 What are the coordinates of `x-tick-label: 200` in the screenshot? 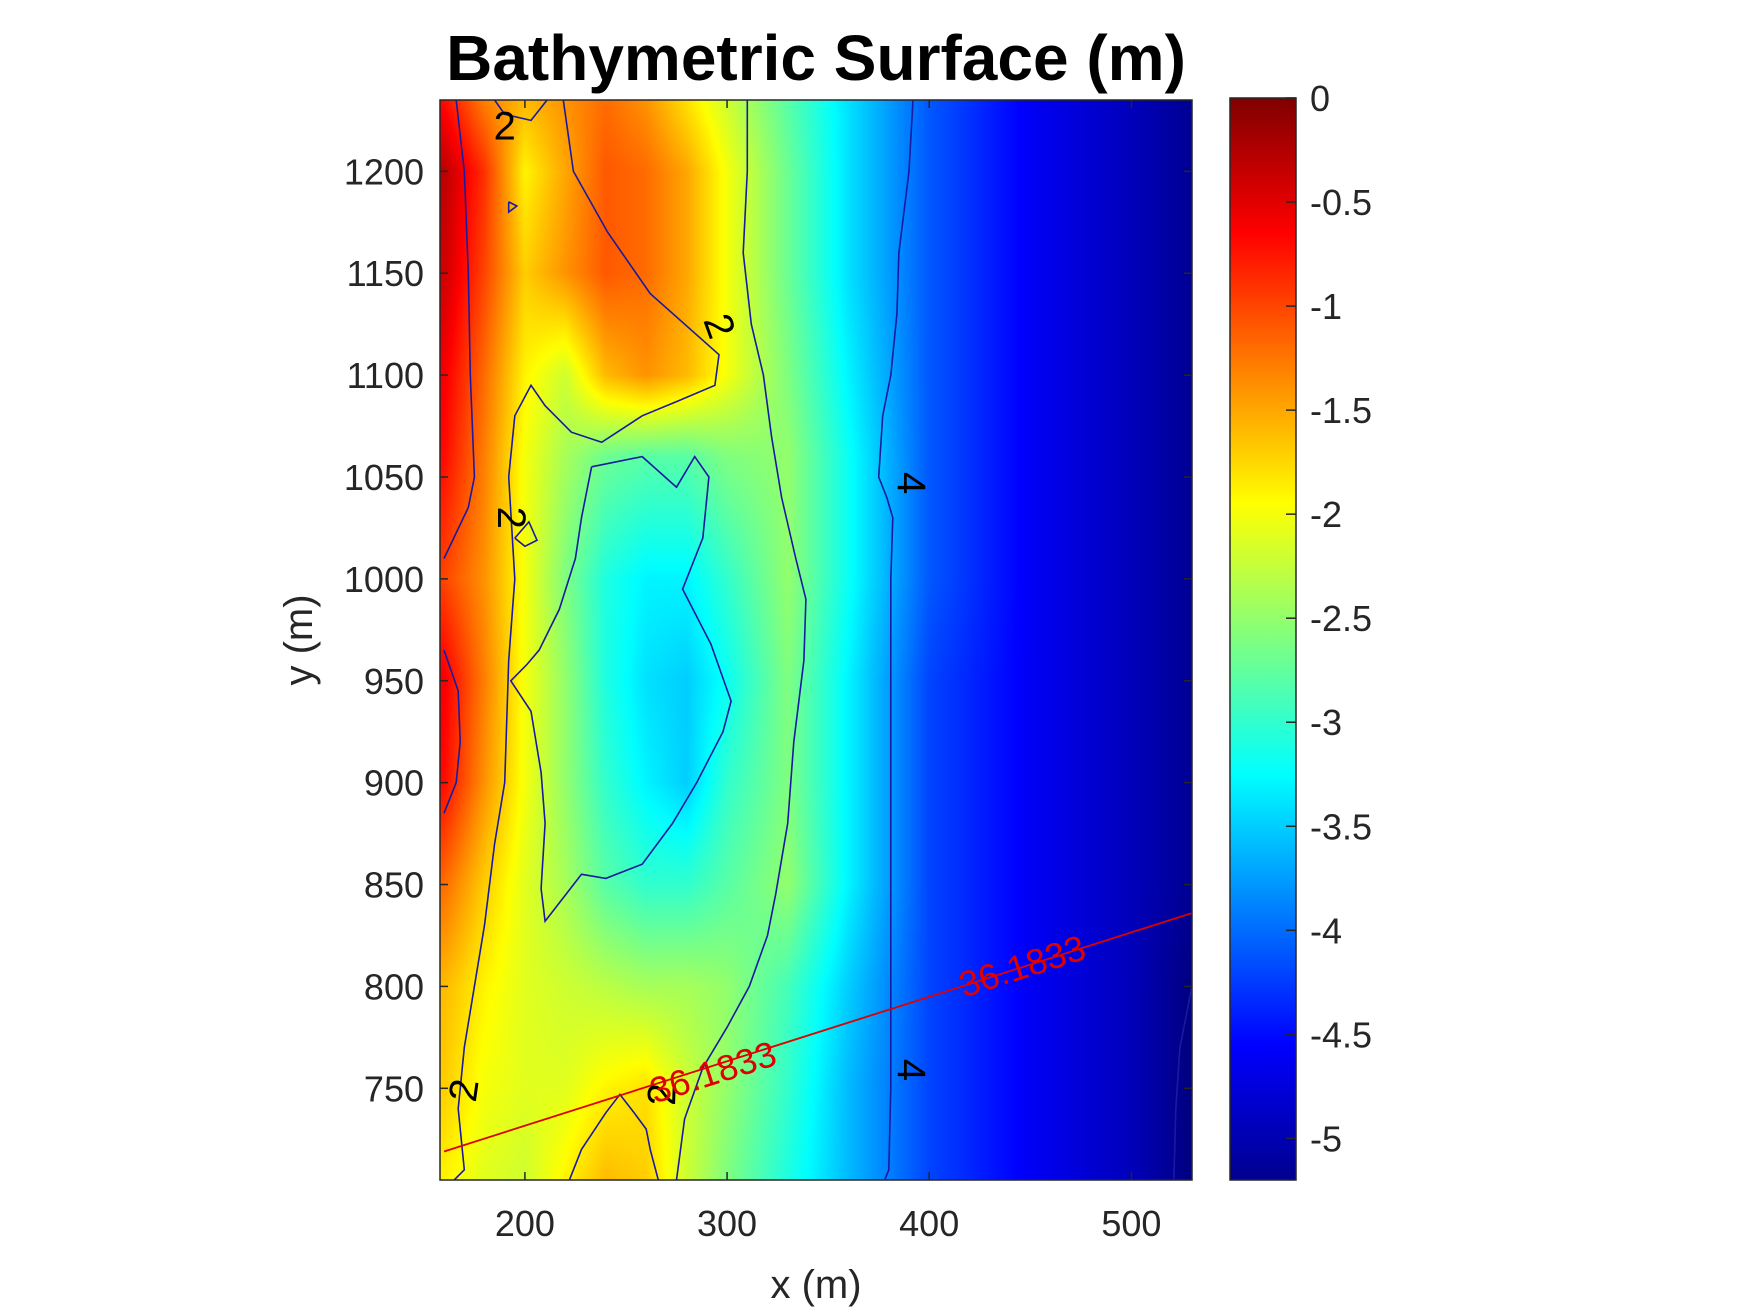 It's located at (525, 1223).